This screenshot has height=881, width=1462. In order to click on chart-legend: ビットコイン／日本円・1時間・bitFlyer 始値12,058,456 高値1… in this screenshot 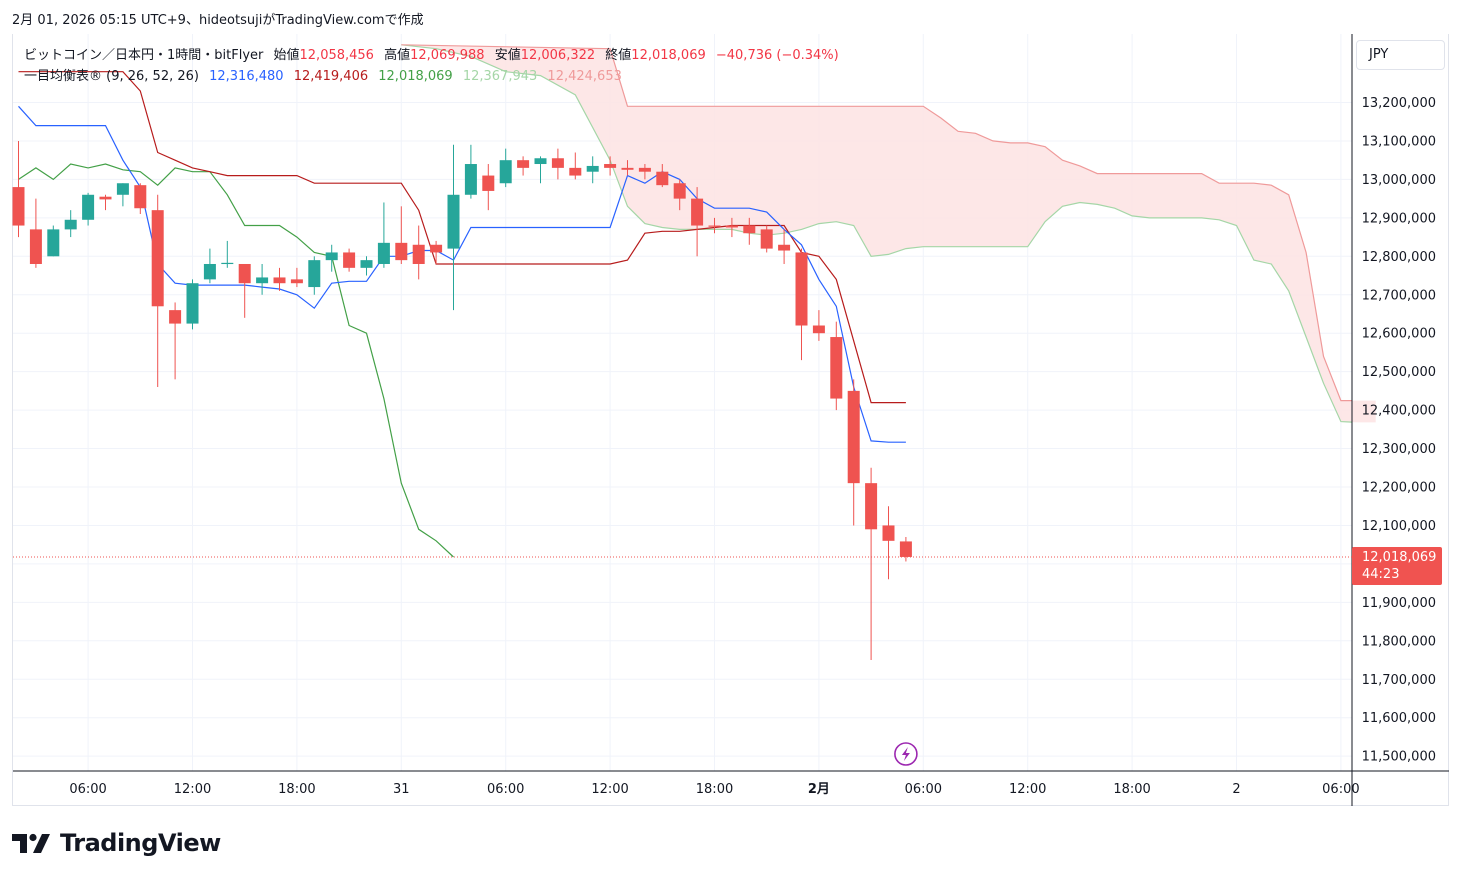, I will do `click(431, 66)`.